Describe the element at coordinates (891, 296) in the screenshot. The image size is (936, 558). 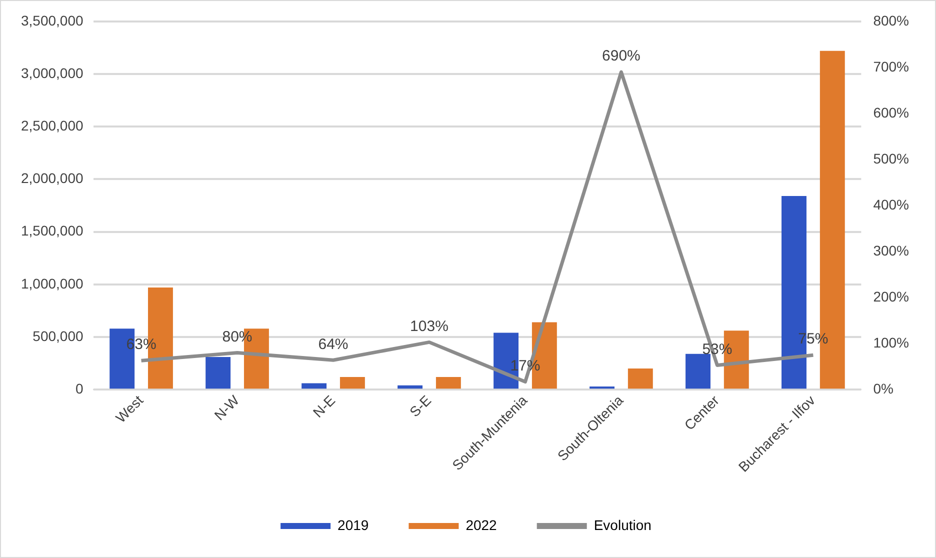
I see `y2-tick-label: 200%` at that location.